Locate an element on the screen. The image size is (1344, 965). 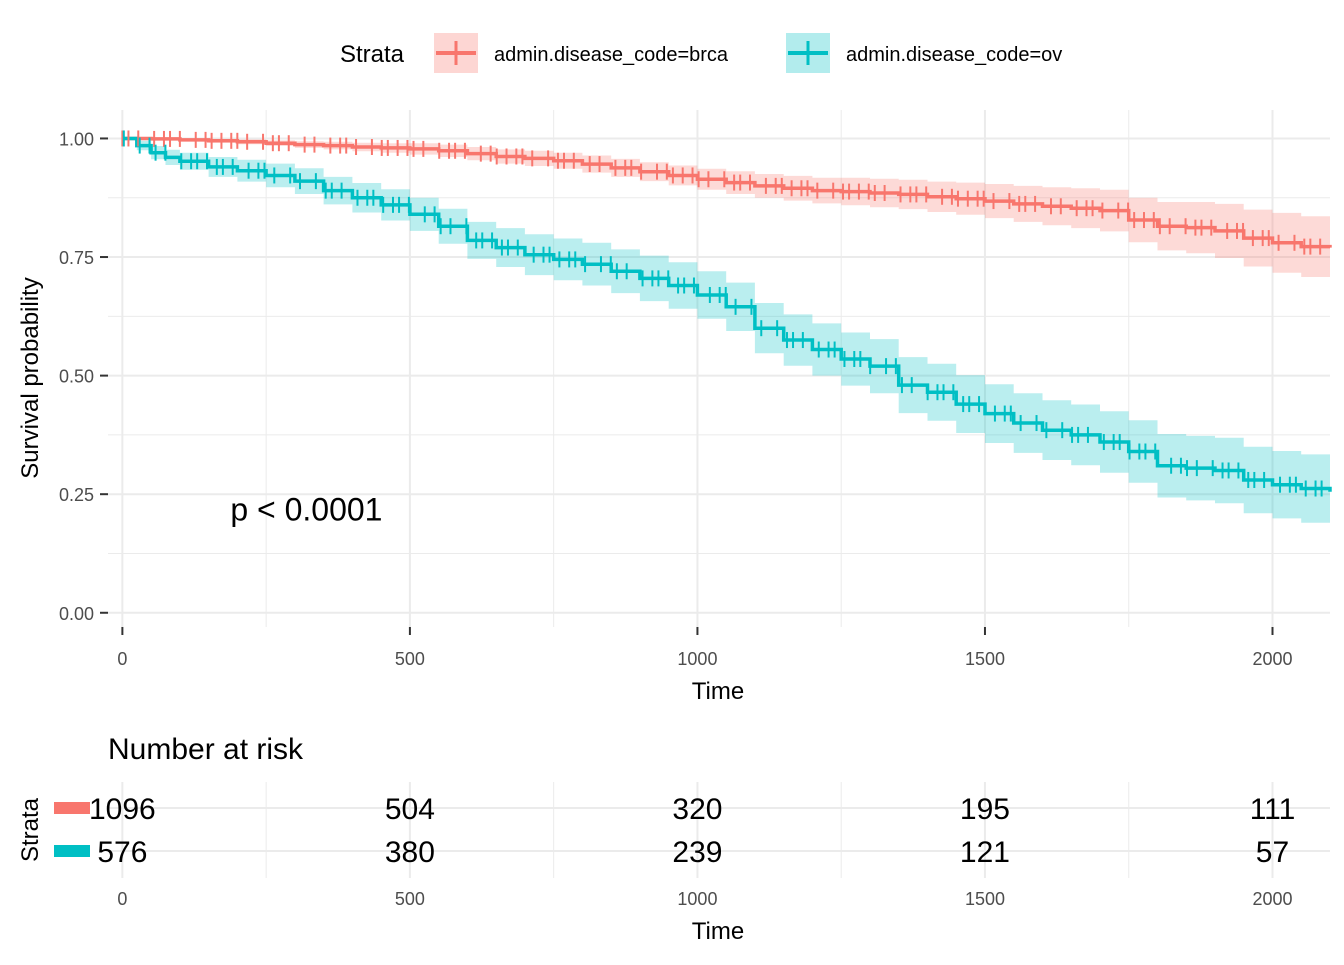
x-tick-label: 1000 is located at coordinates (697, 659).